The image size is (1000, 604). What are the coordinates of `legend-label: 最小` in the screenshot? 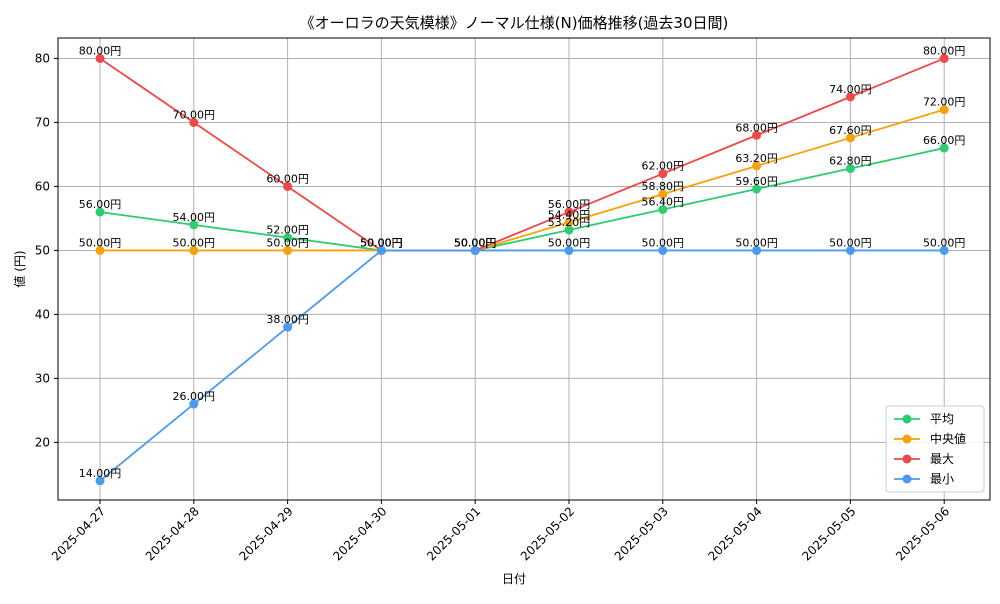 It's located at (942, 479).